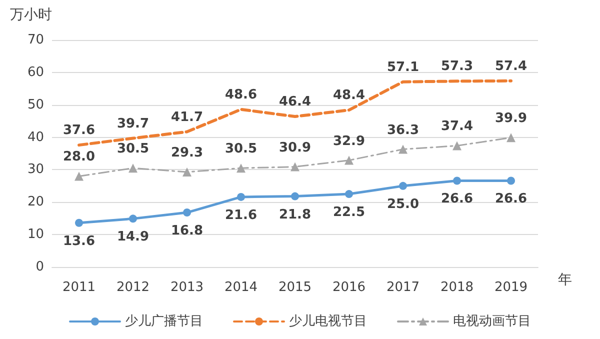 The height and width of the screenshot is (339, 600). What do you see at coordinates (457, 66) in the screenshot?
I see `data-label: 57.3` at bounding box center [457, 66].